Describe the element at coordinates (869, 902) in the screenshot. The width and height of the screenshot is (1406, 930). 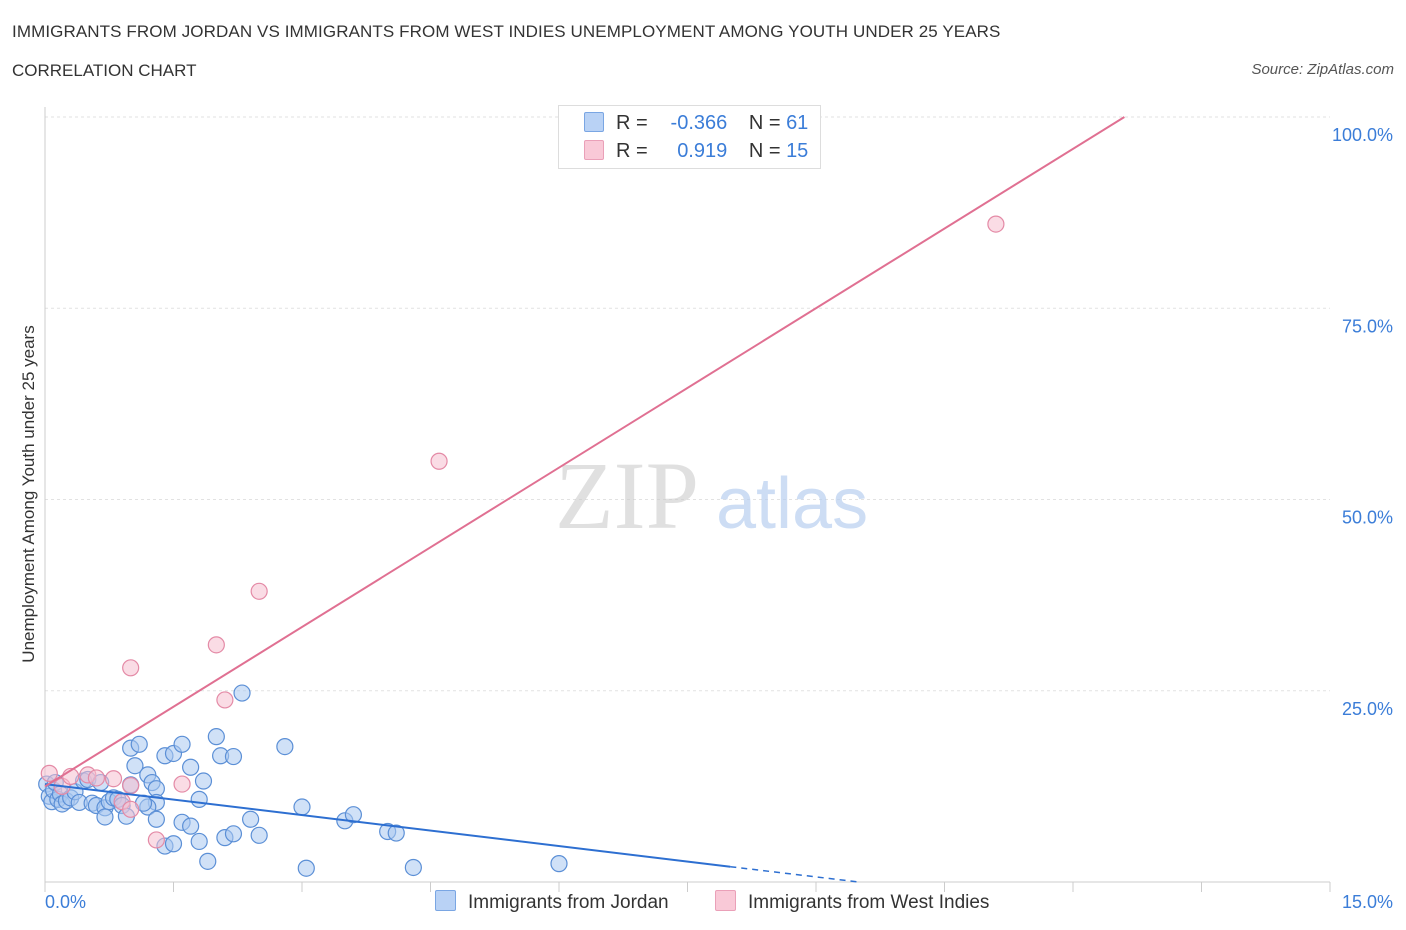
I see `bottom-legend-label-westindies: Immigrants from West Indies` at that location.